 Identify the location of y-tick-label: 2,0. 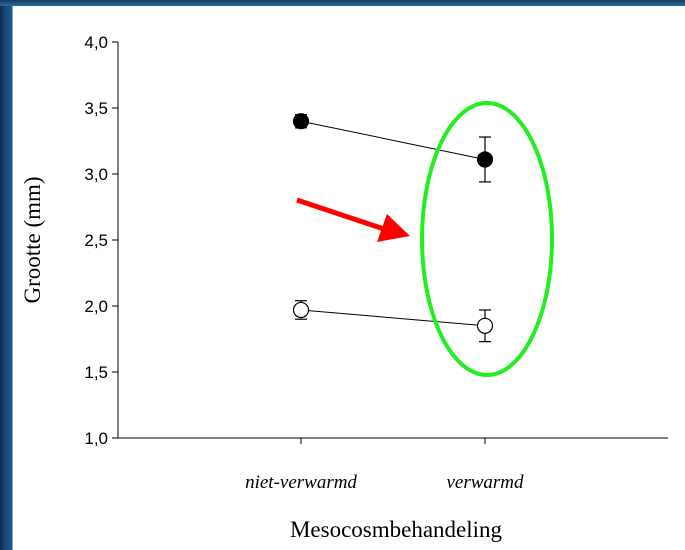
(96, 306).